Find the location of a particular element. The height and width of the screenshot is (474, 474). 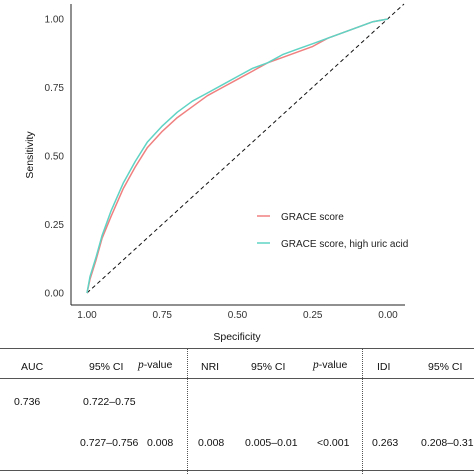

x-tick-label: 1.00 is located at coordinates (87, 315).